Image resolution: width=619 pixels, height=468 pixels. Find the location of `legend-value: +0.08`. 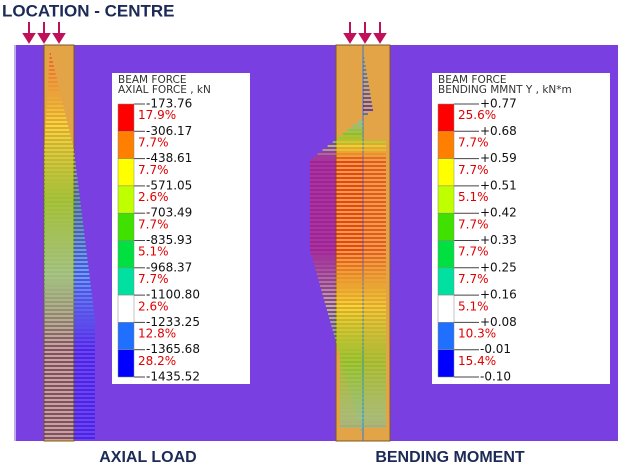

legend-value: +0.08 is located at coordinates (498, 322).